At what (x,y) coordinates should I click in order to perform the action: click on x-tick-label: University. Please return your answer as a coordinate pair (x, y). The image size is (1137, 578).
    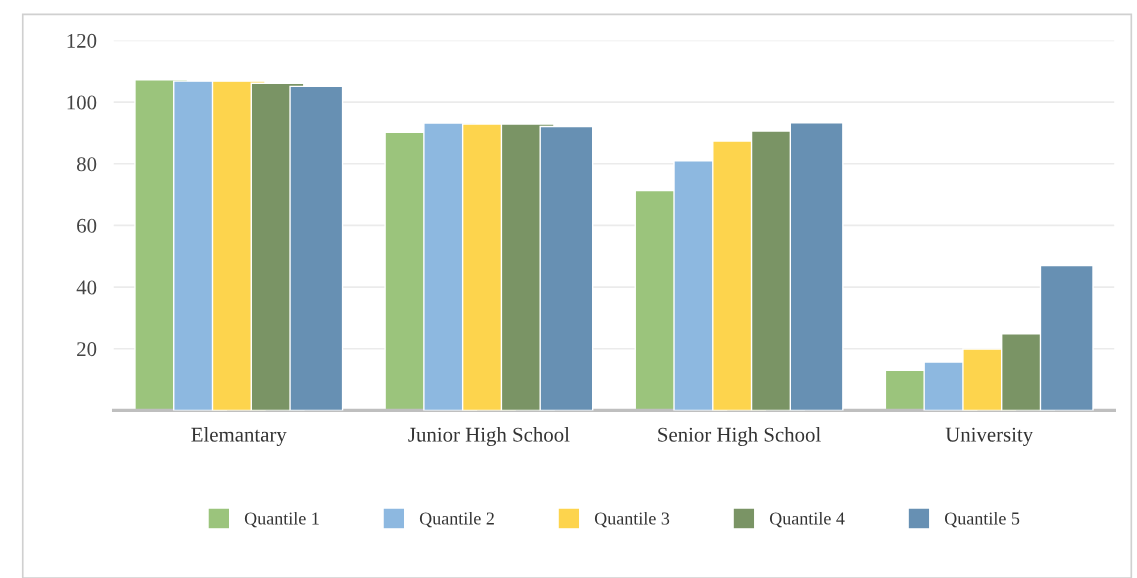
    Looking at the image, I should click on (989, 436).